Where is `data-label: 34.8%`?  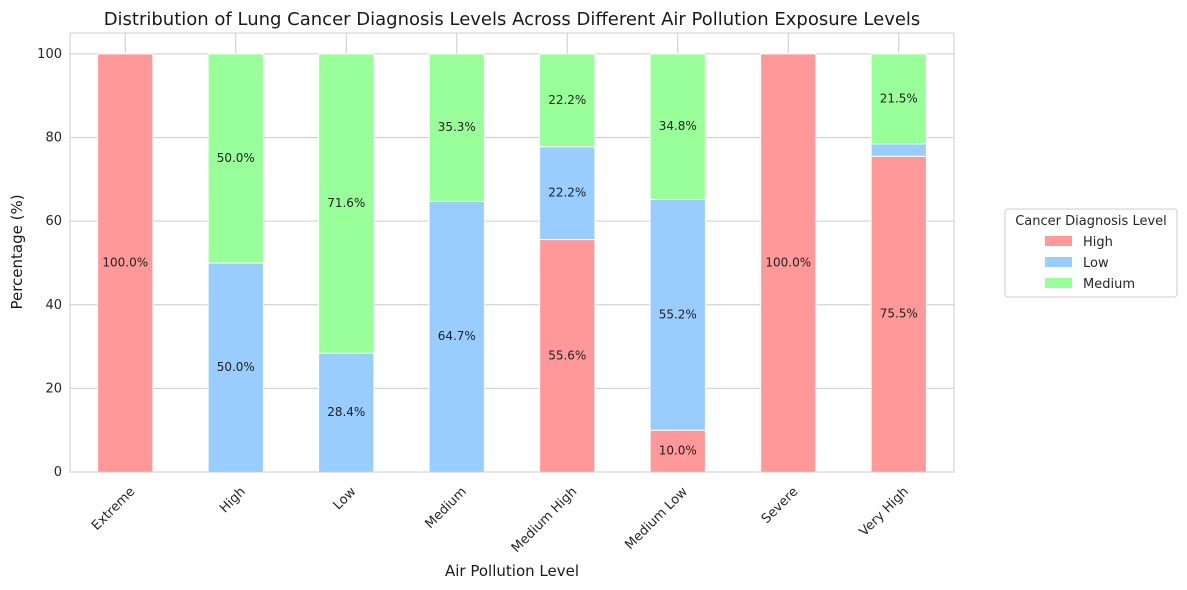
data-label: 34.8% is located at coordinates (678, 126).